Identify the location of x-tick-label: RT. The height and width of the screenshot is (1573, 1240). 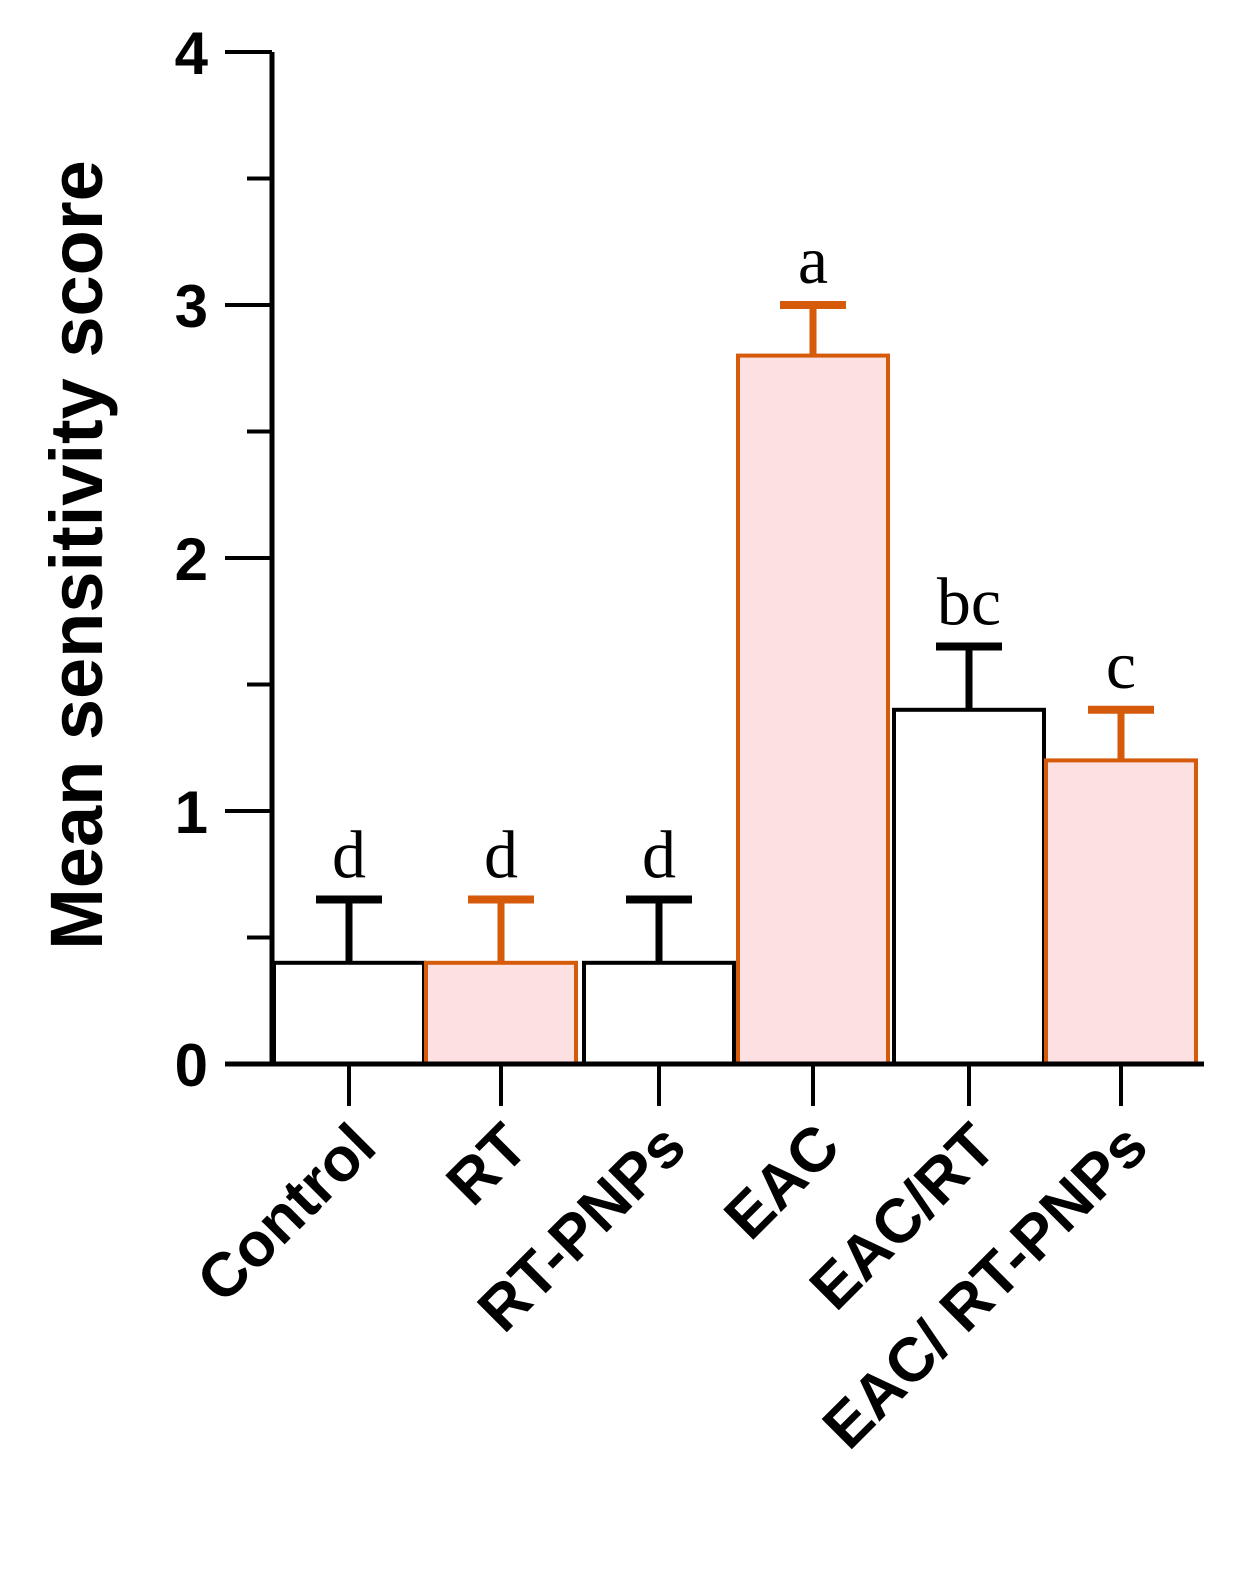
(487, 1164).